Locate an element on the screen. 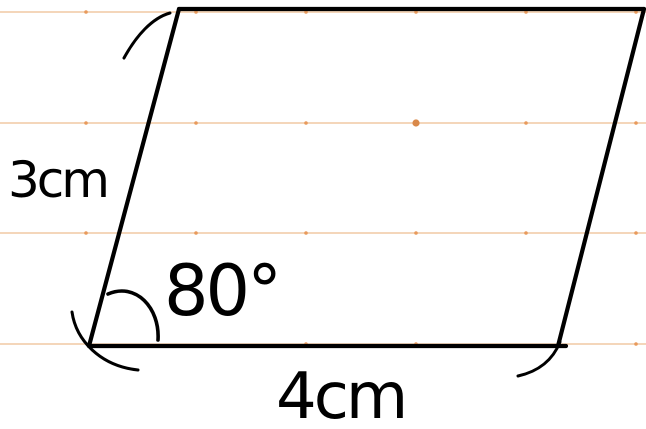 This screenshot has width=646, height=429. side-left is located at coordinates (134, 177).